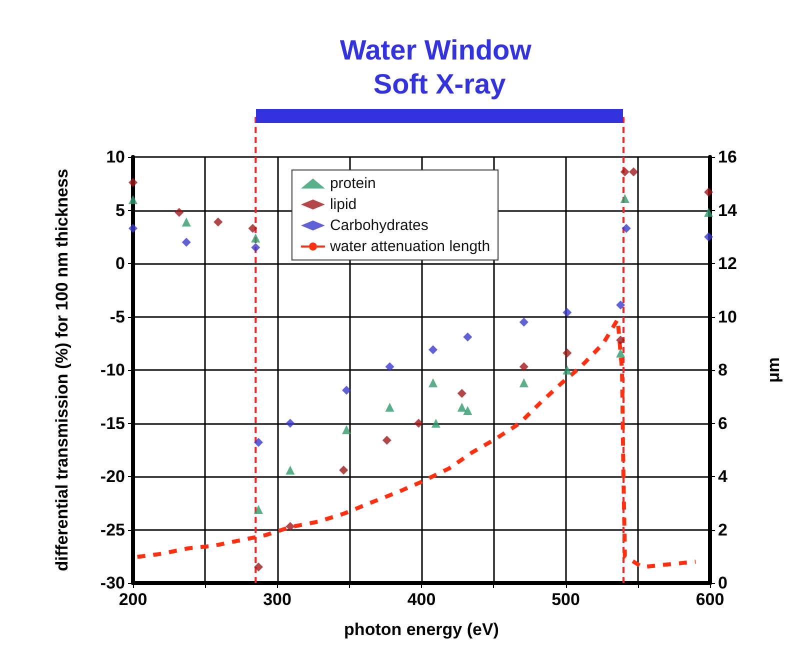 Image resolution: width=790 pixels, height=670 pixels. Describe the element at coordinates (62, 370) in the screenshot. I see `y-axis-title: differential transmission (%) for 100 nm thickness` at that location.